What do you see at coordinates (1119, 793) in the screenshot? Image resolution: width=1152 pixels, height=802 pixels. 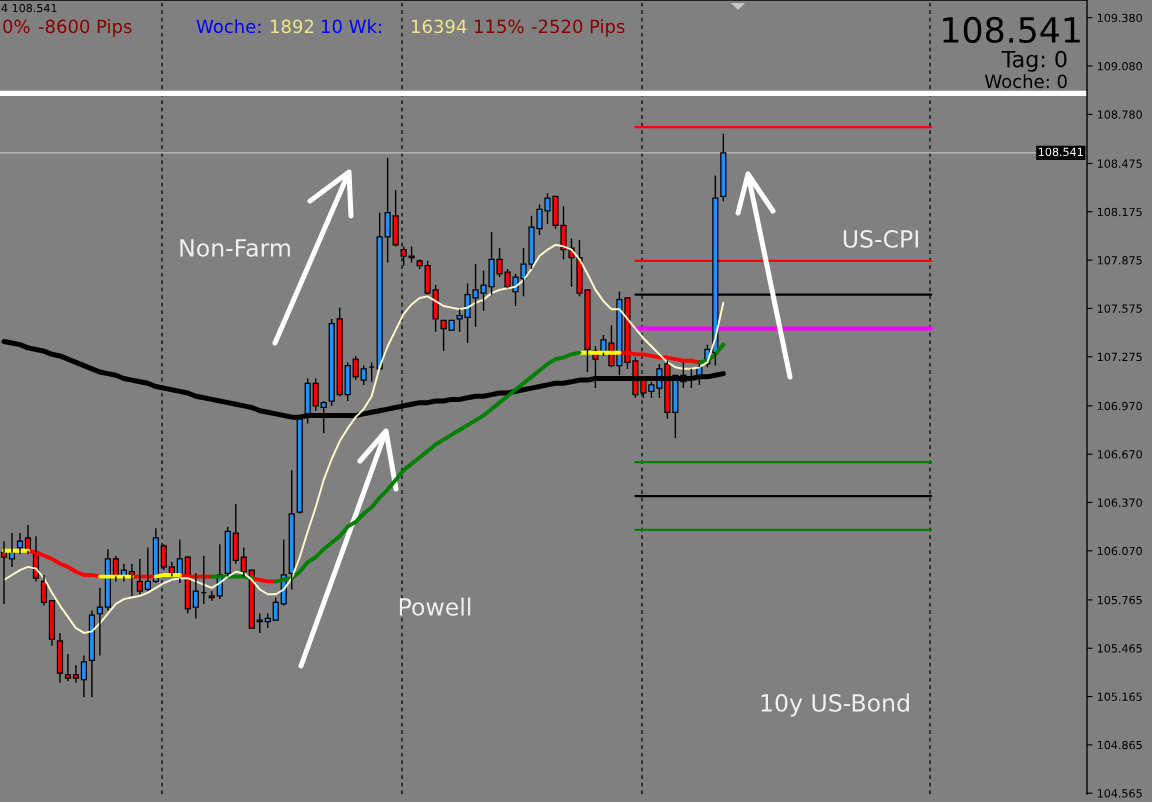 I see `y-tick-label: 104.565` at bounding box center [1119, 793].